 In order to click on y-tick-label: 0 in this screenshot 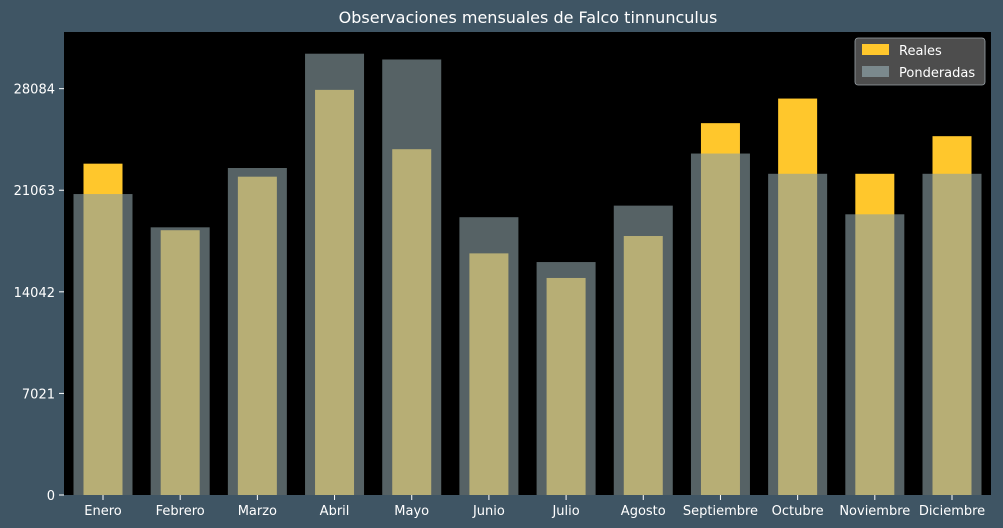, I will do `click(51, 496)`.